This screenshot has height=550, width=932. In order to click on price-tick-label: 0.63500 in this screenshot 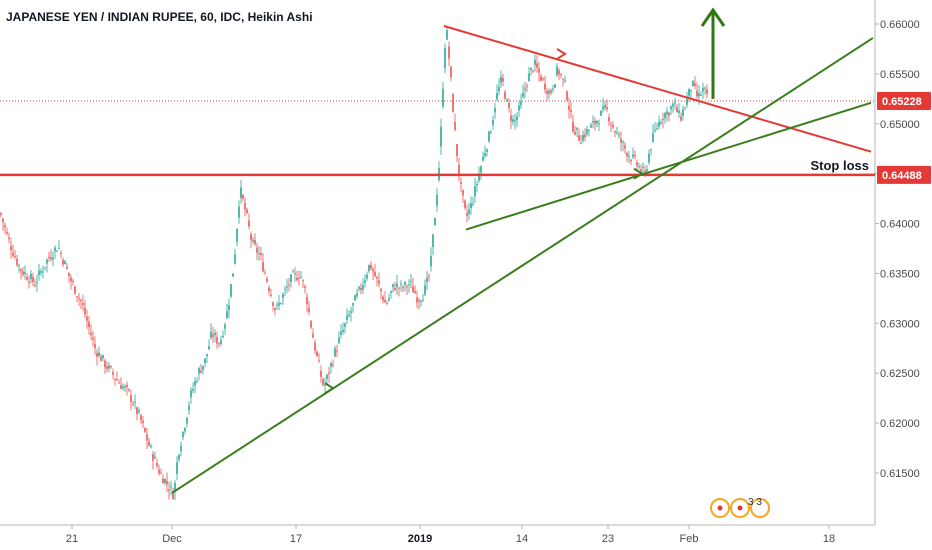, I will do `click(900, 274)`.